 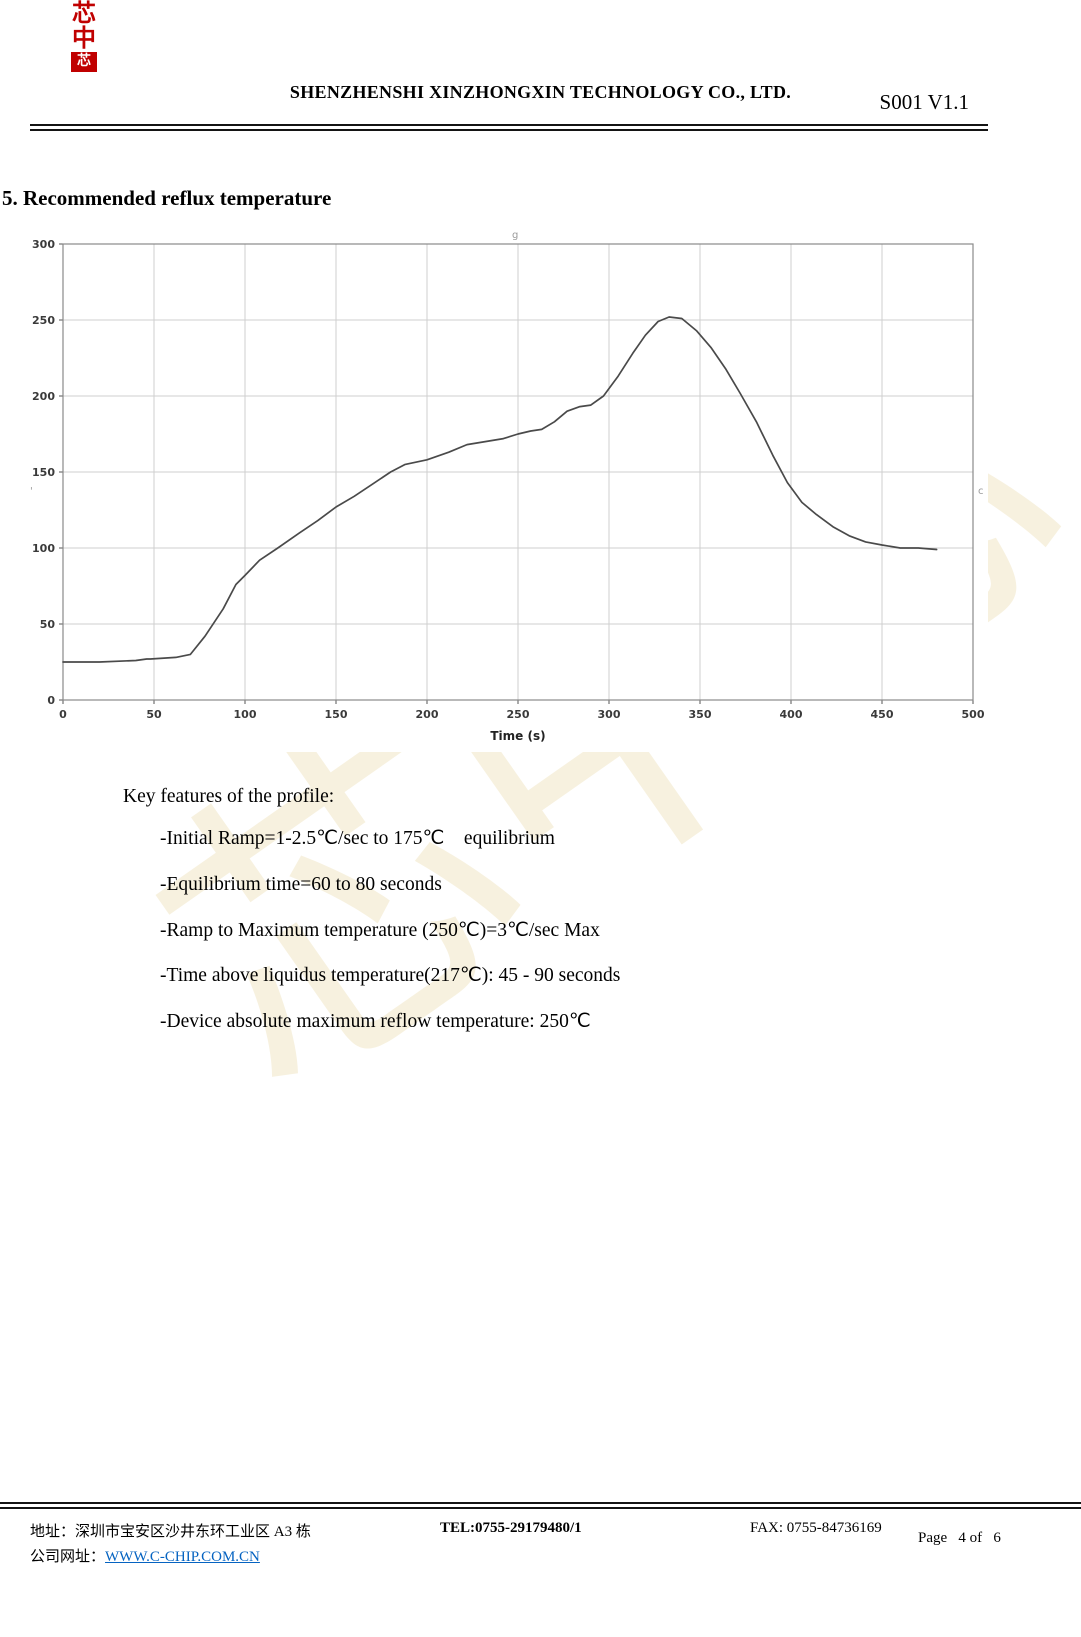 I want to click on footer-website-label: 公司网址：, so click(x=68, y=1557).